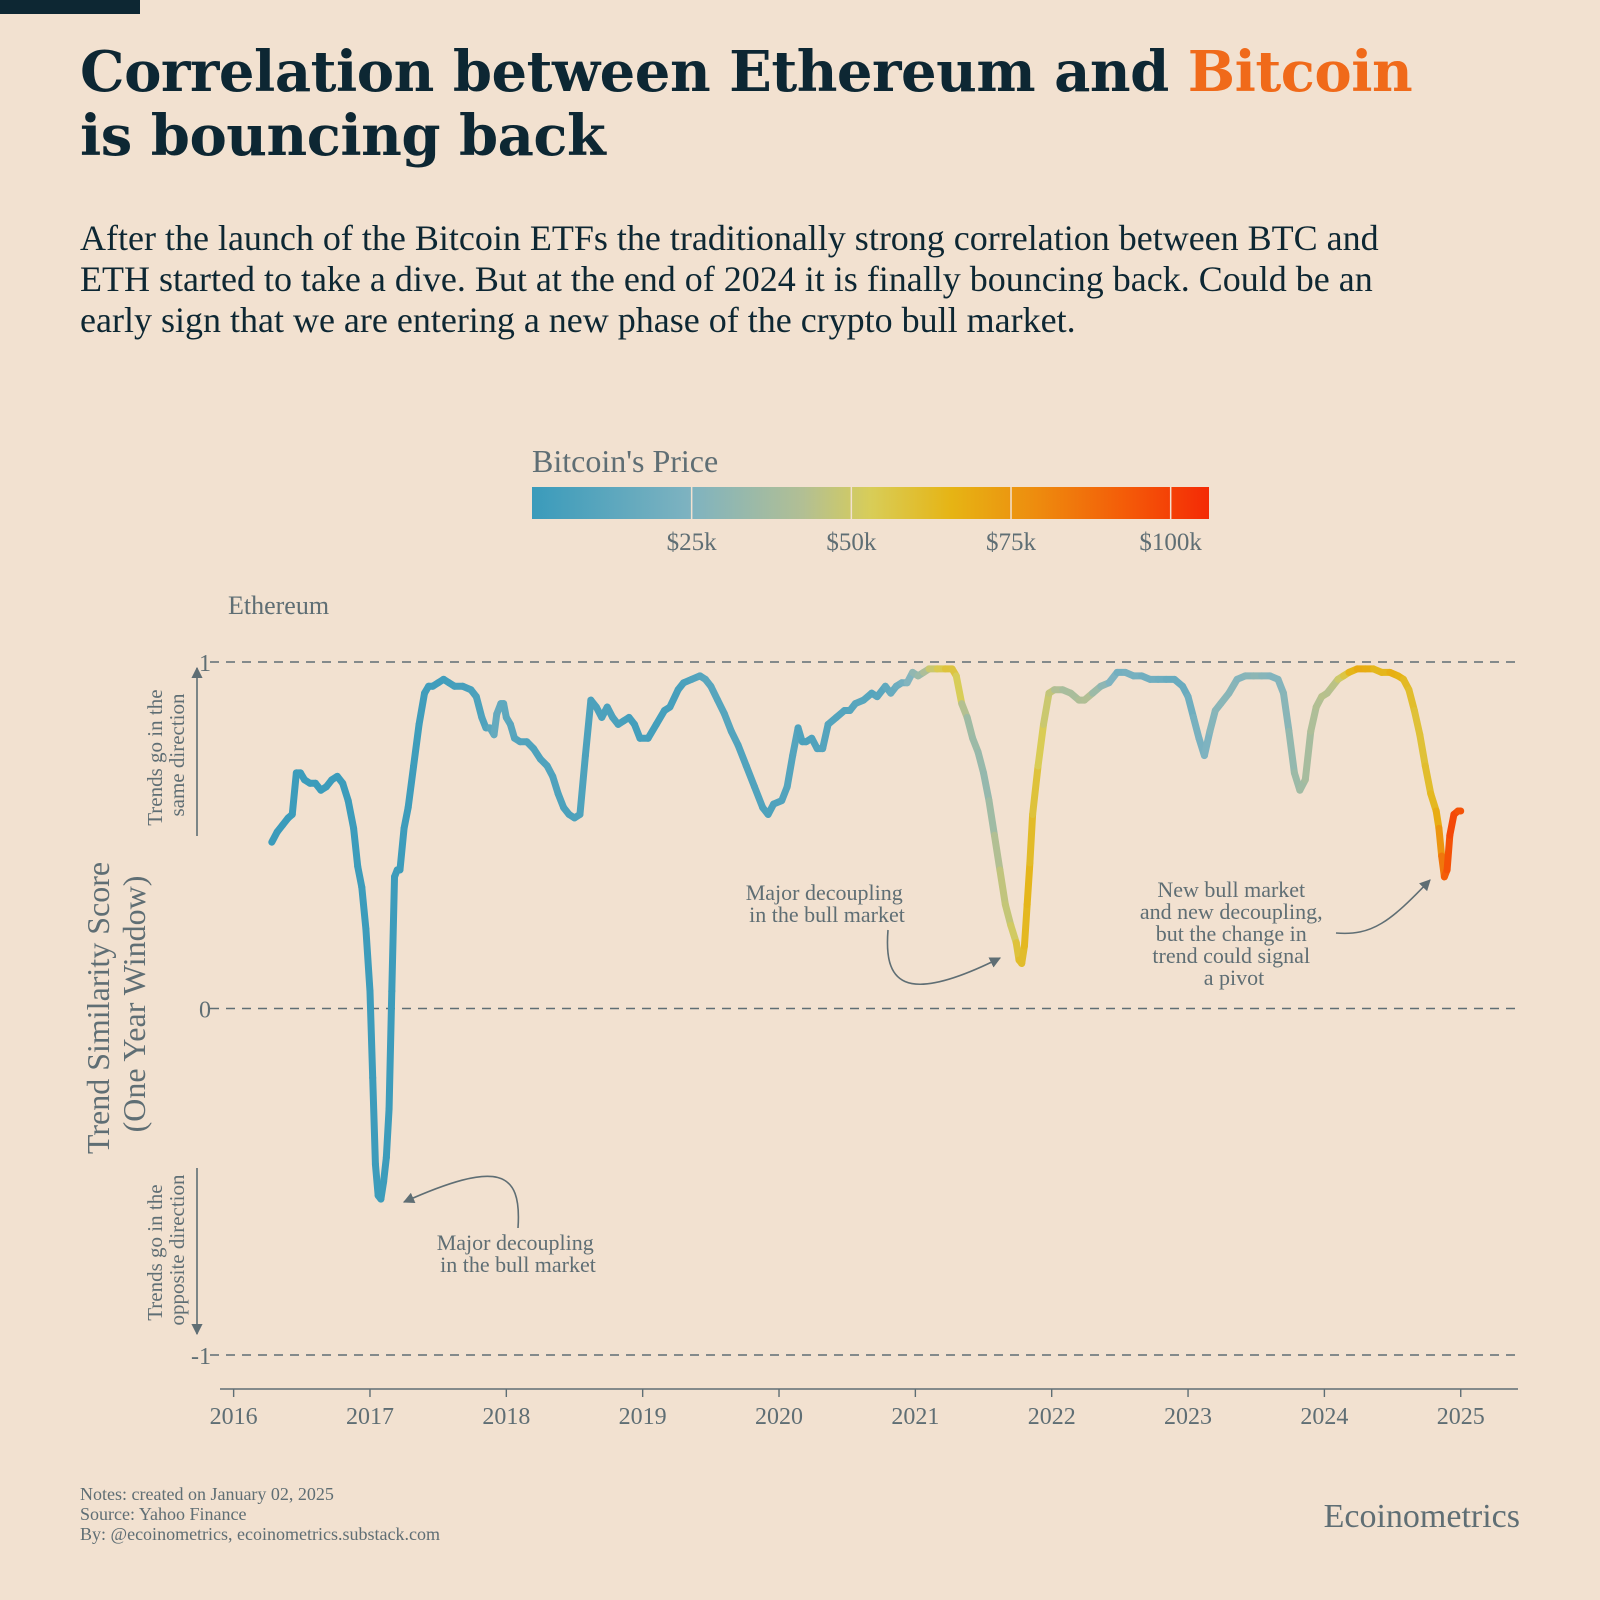  I want to click on colorbar, so click(870, 503).